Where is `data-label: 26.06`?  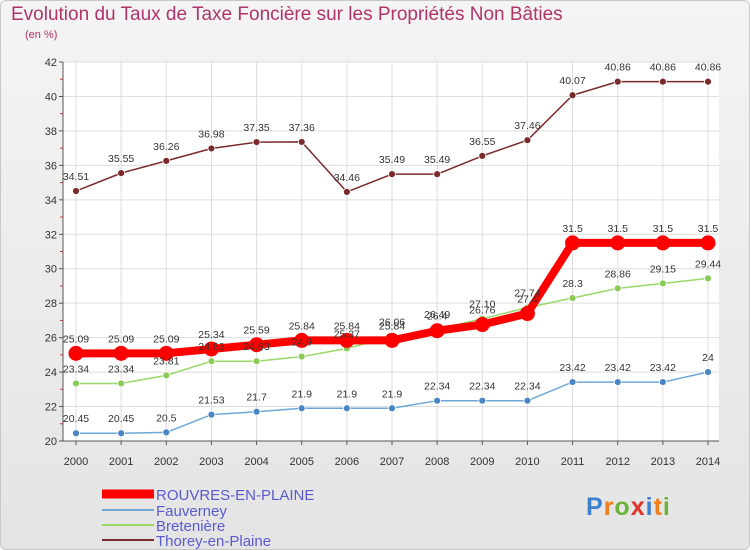
data-label: 26.06 is located at coordinates (392, 323).